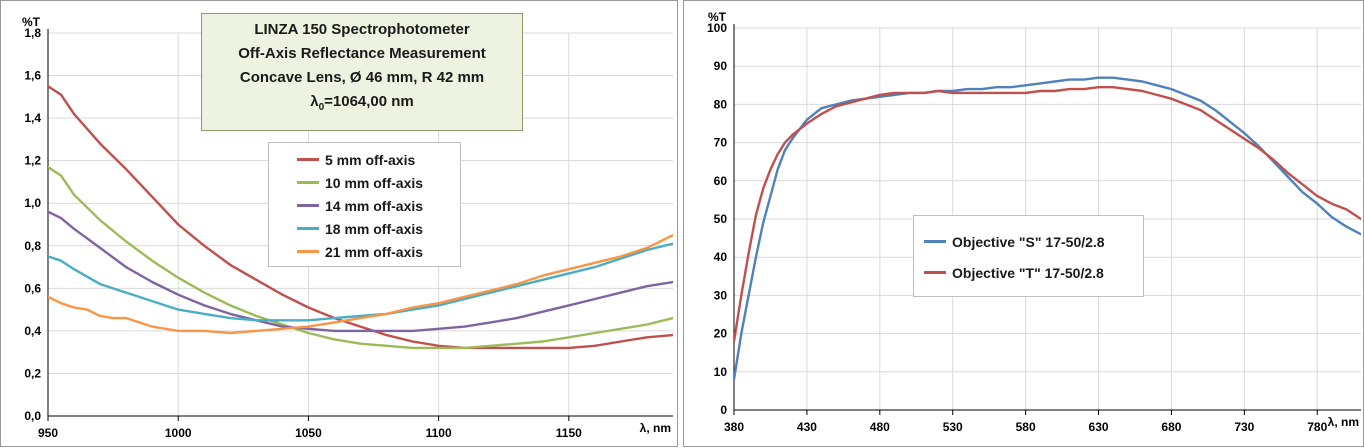 This screenshot has height=448, width=1364. What do you see at coordinates (32, 76) in the screenshot?
I see `y-tick-label: 1,6` at bounding box center [32, 76].